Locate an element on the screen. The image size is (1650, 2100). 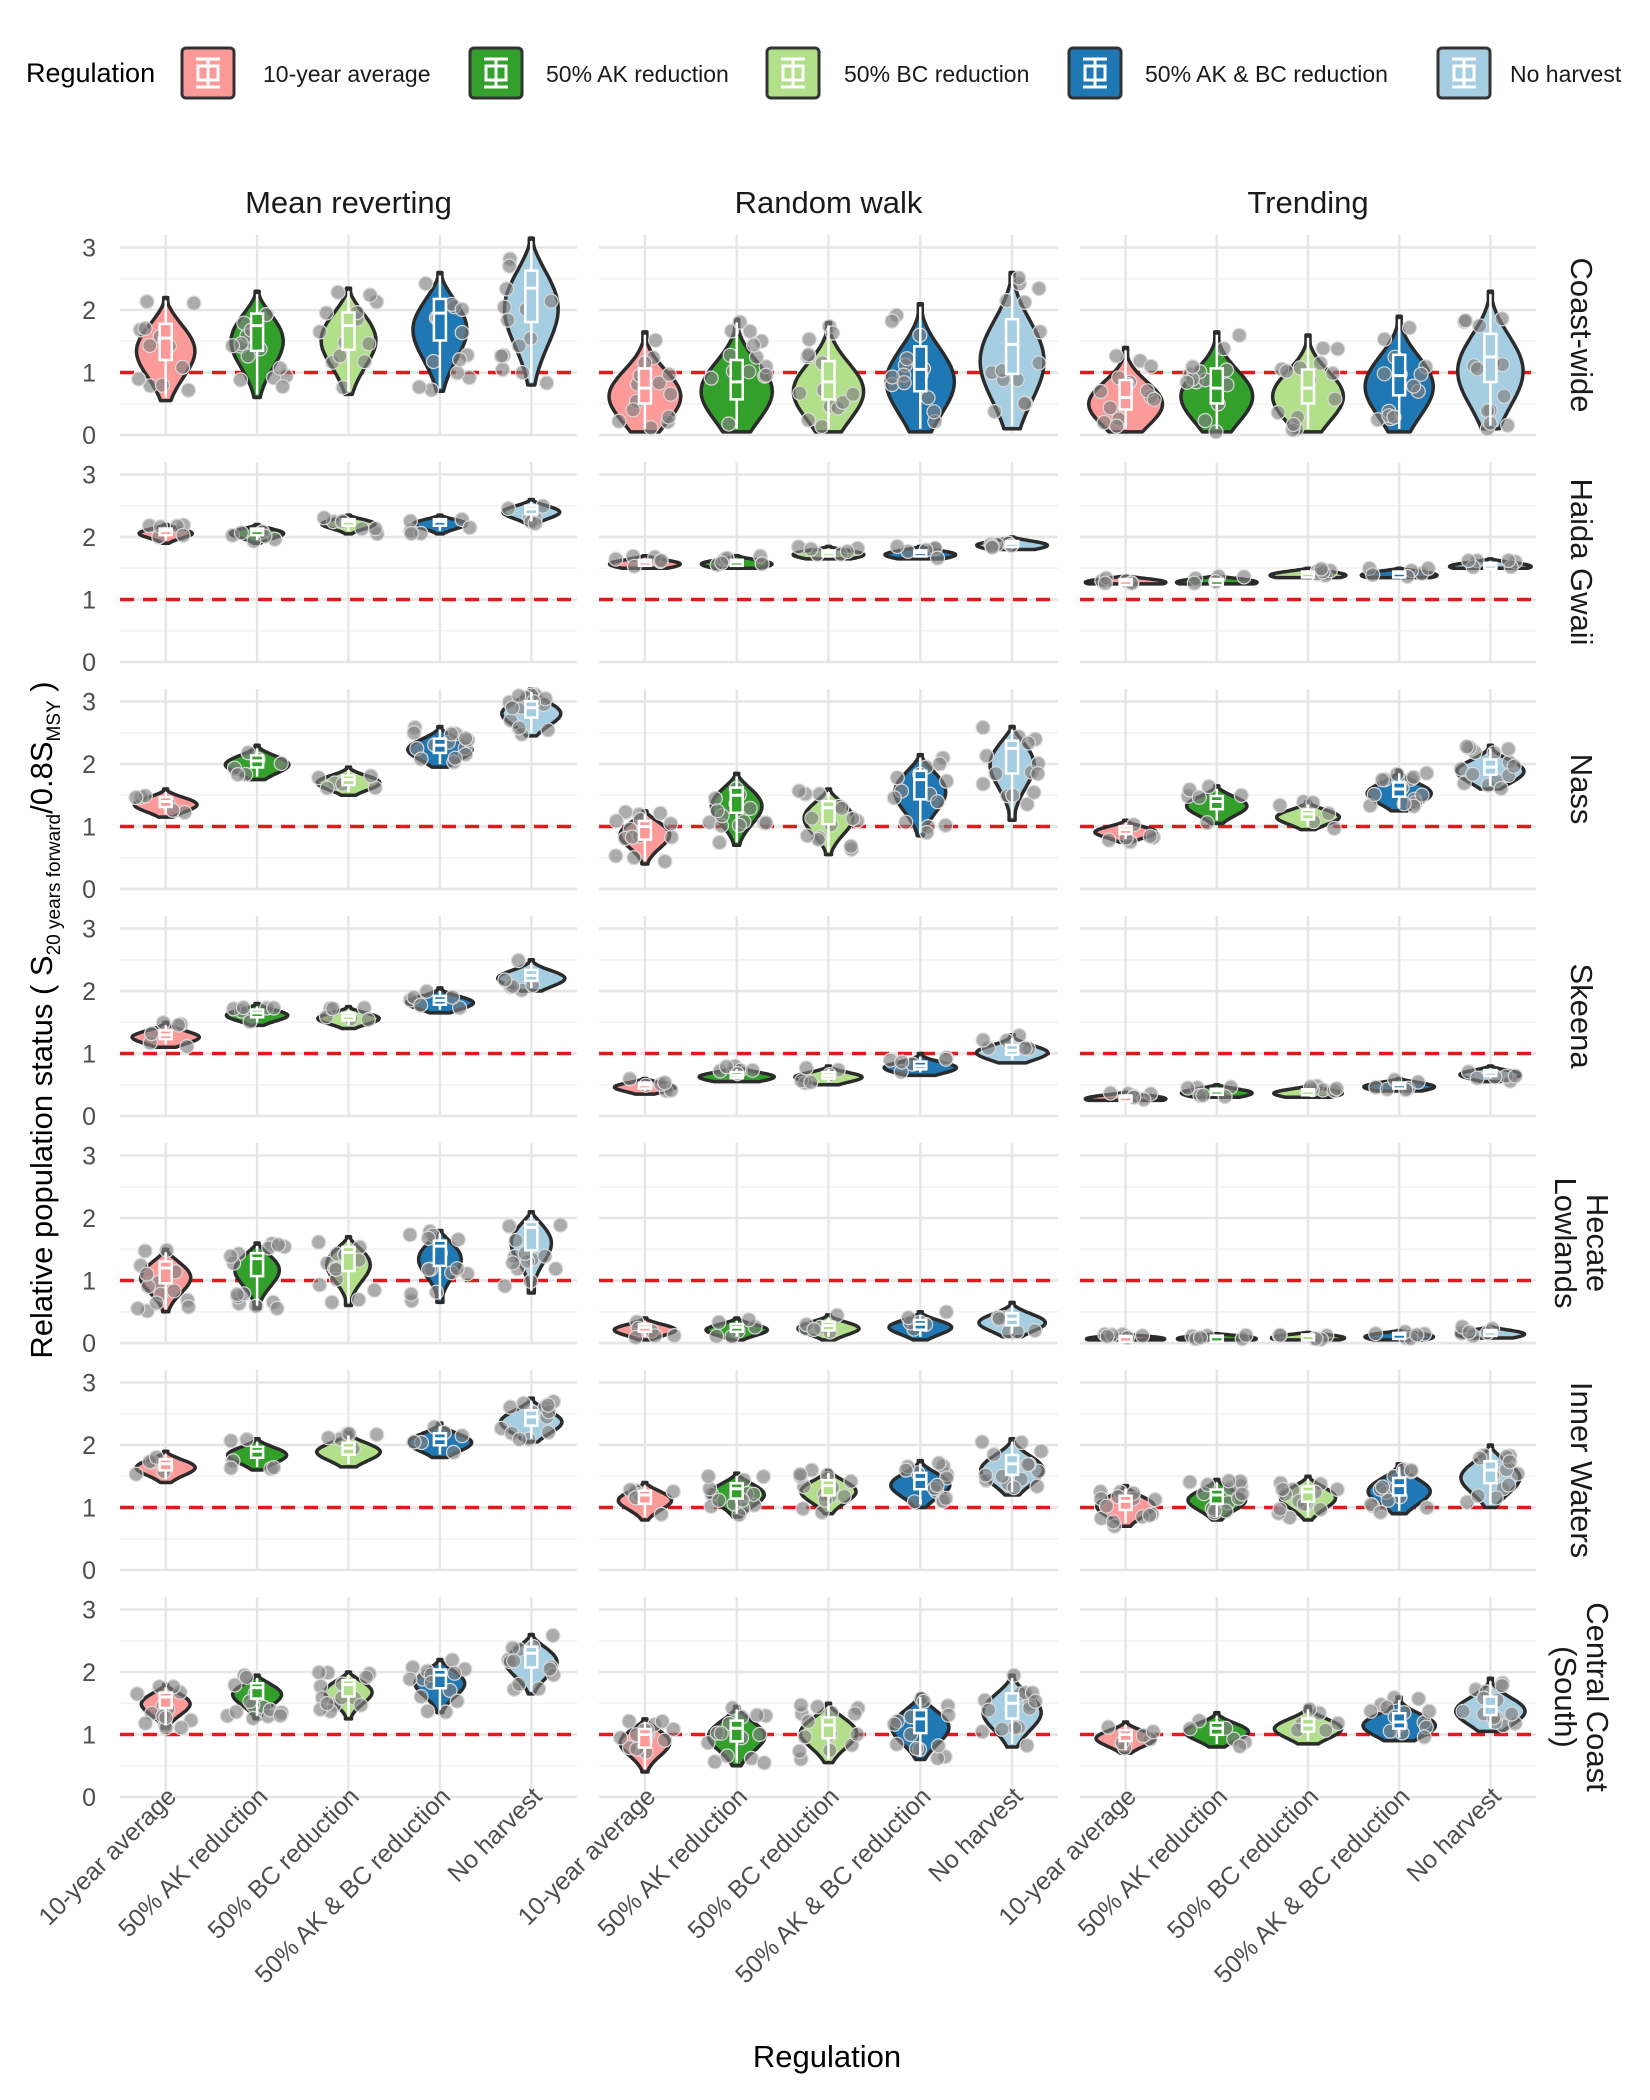
row-label-hecate-lowlands: Hecate is located at coordinates (1597, 1243).